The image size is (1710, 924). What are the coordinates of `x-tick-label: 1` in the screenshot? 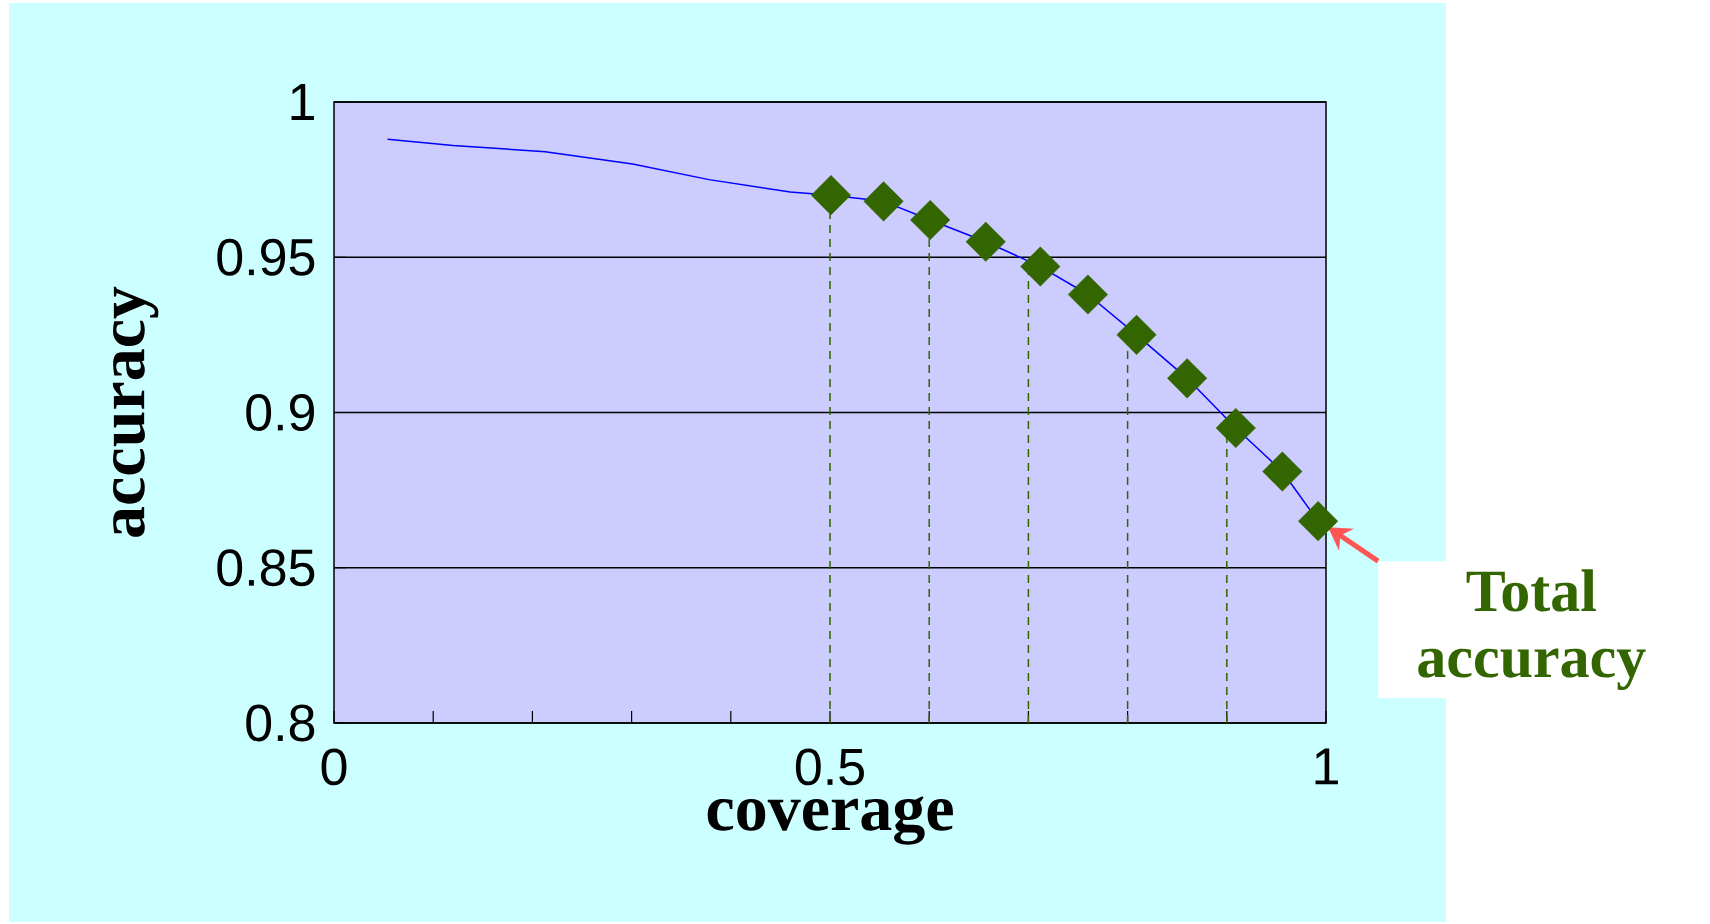 It's located at (1326, 766).